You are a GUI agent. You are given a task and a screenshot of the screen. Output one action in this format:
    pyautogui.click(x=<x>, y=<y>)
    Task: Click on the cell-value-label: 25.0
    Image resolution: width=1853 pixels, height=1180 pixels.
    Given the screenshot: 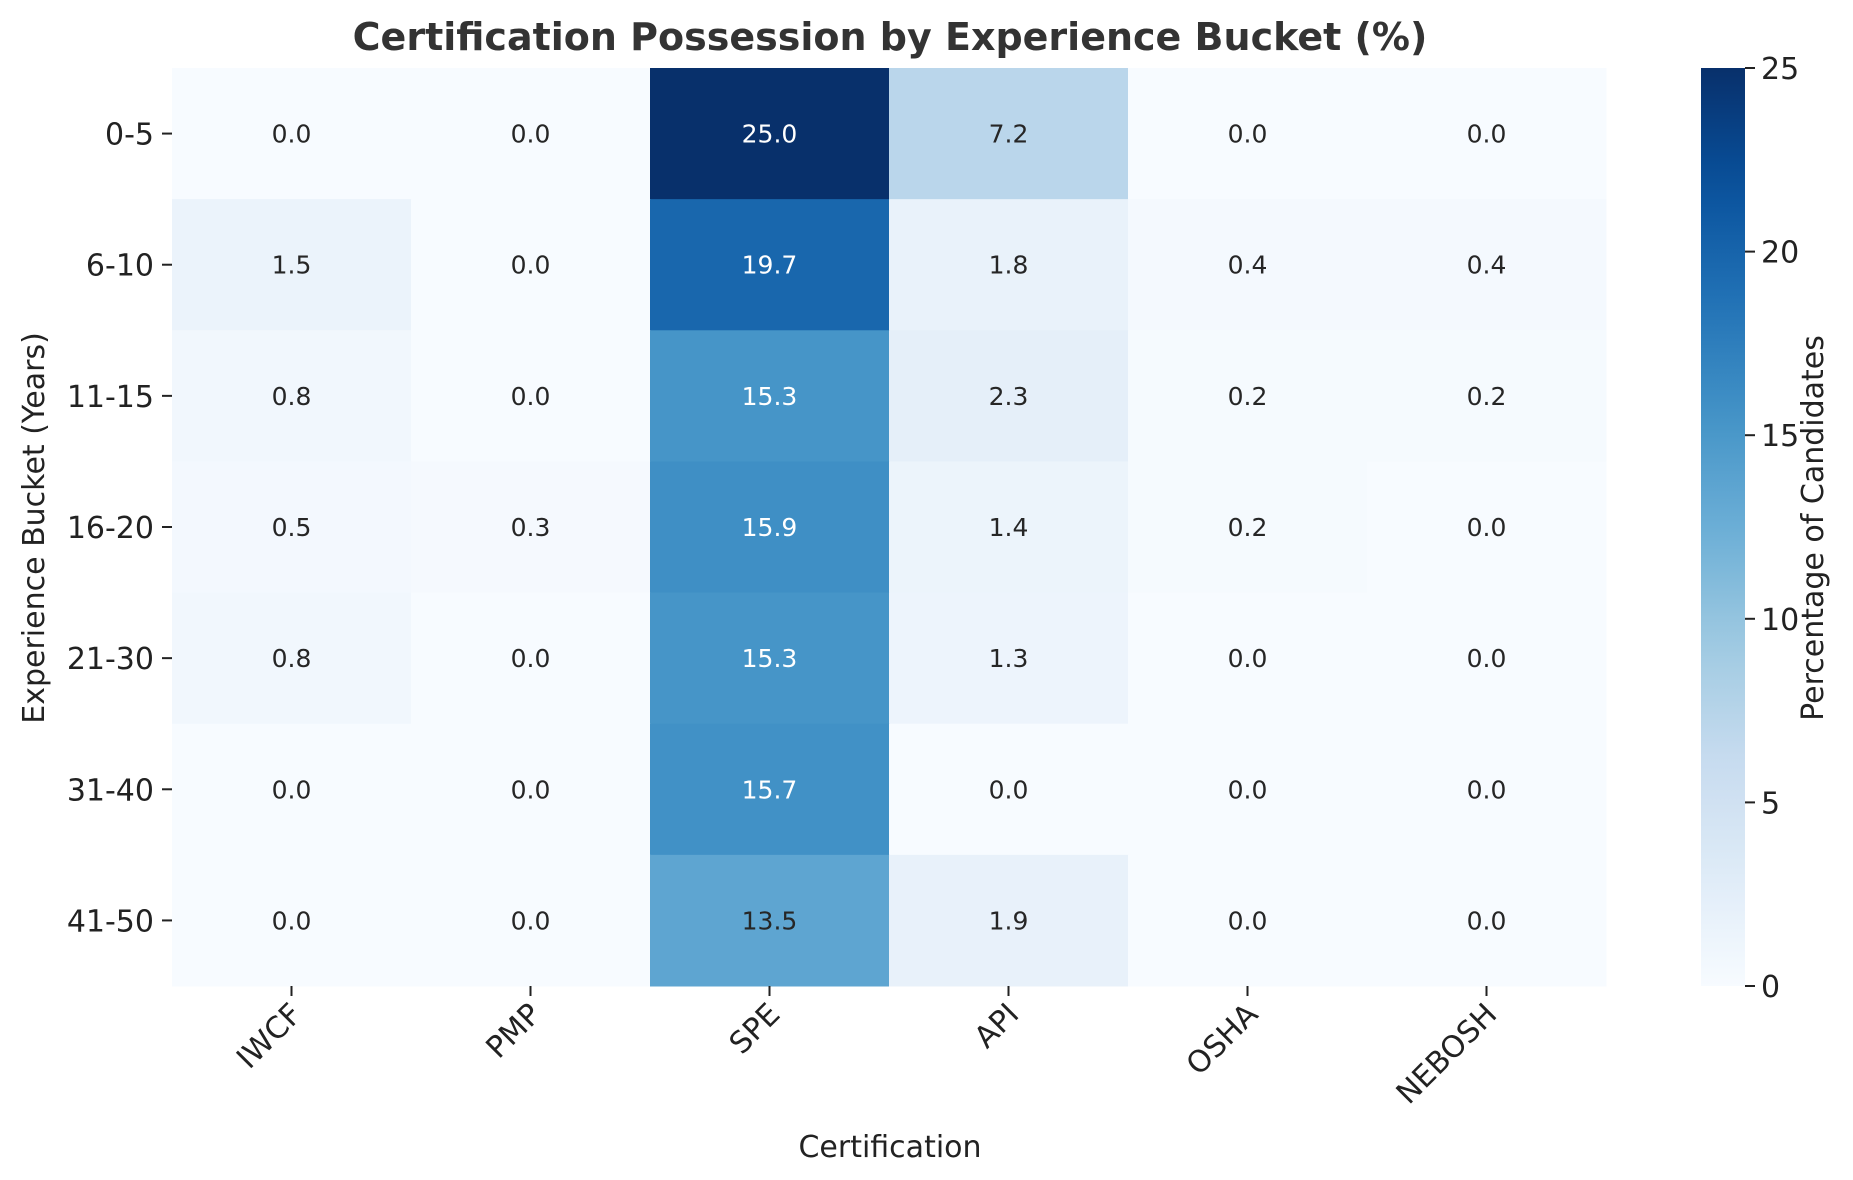 What is the action you would take?
    pyautogui.click(x=770, y=134)
    